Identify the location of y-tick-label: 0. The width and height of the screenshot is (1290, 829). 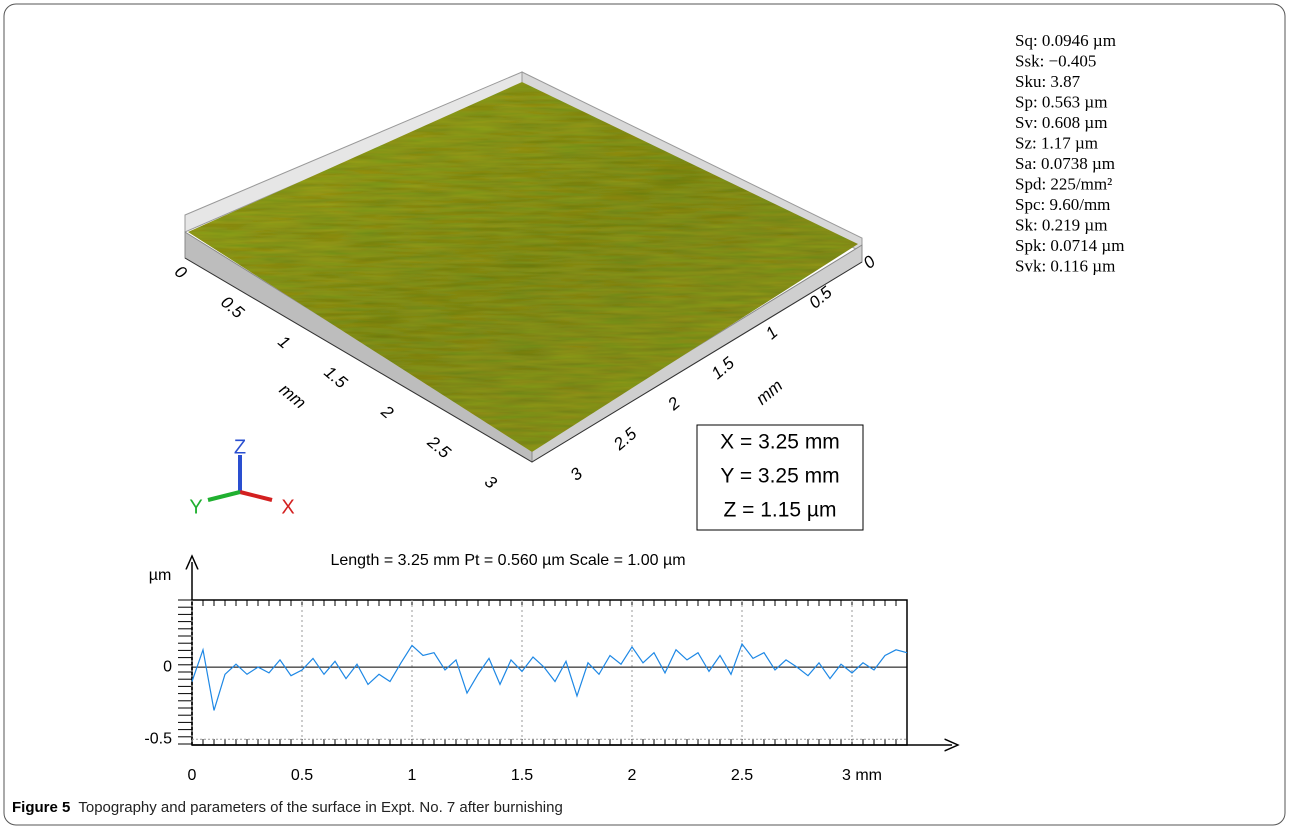
(167, 666).